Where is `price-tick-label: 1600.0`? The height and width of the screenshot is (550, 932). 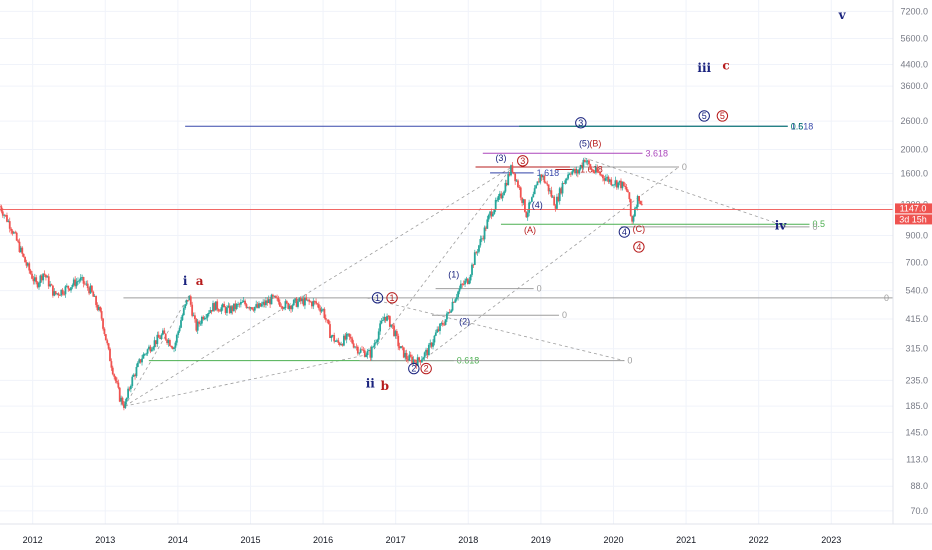 price-tick-label: 1600.0 is located at coordinates (914, 174).